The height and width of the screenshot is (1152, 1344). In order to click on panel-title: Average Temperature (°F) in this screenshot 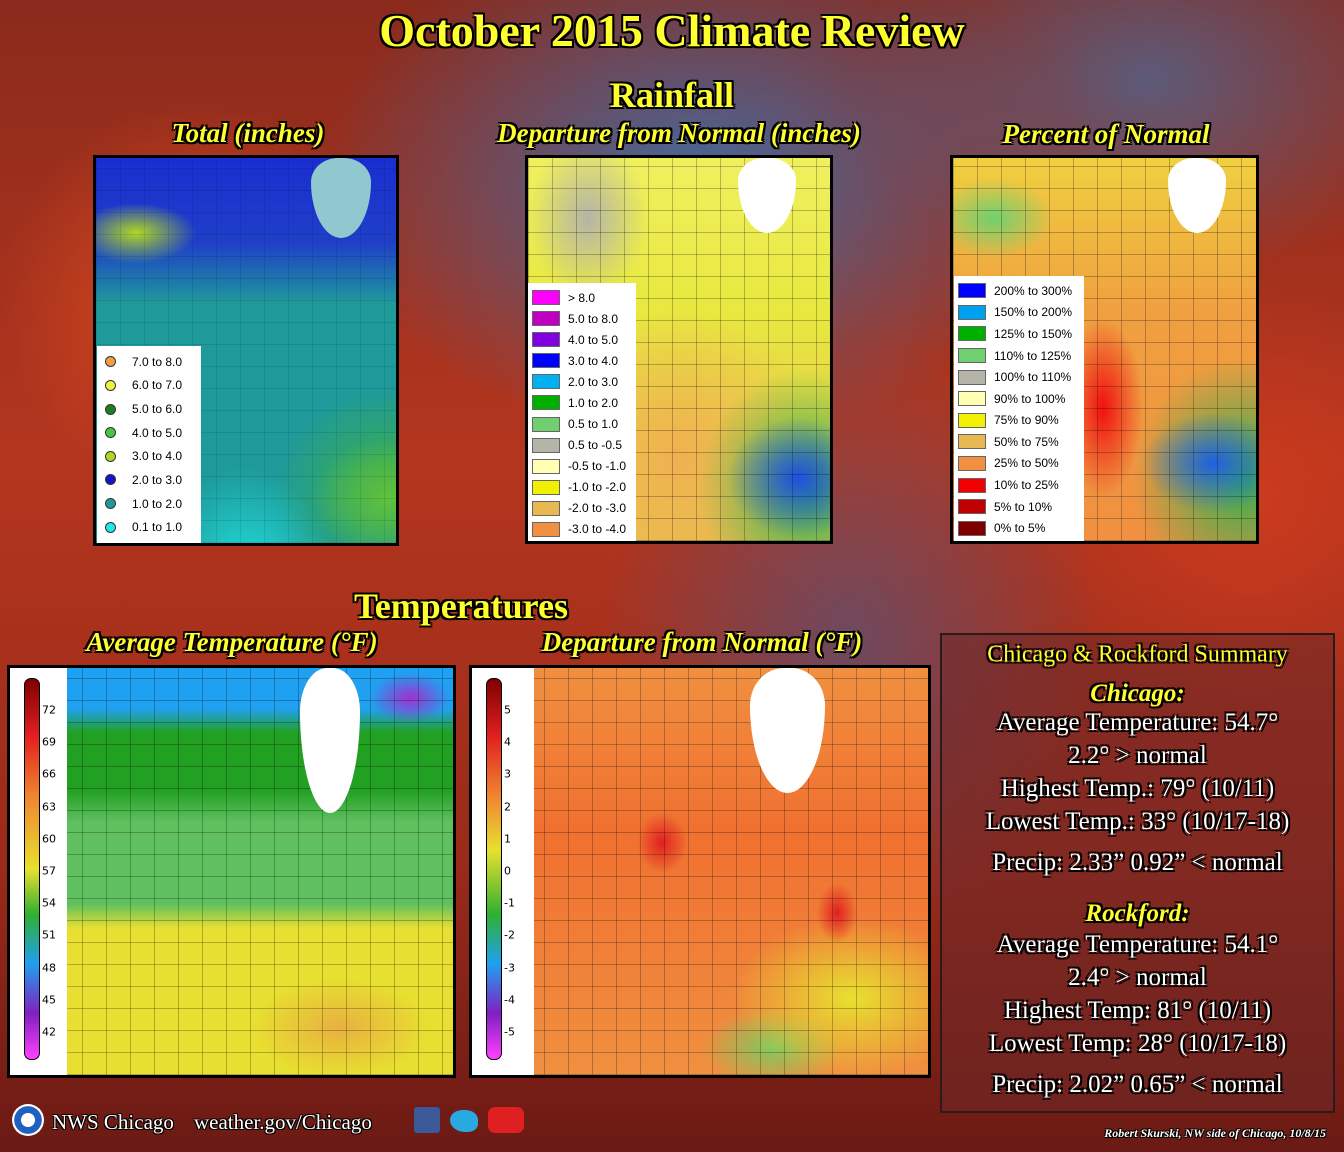, I will do `click(232, 642)`.